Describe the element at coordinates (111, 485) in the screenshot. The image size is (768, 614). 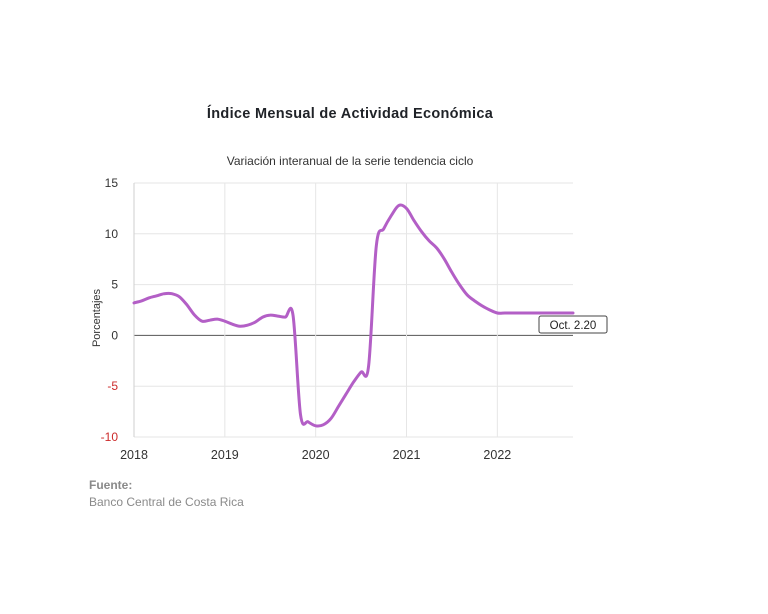
I see `source-label: Fuente:` at that location.